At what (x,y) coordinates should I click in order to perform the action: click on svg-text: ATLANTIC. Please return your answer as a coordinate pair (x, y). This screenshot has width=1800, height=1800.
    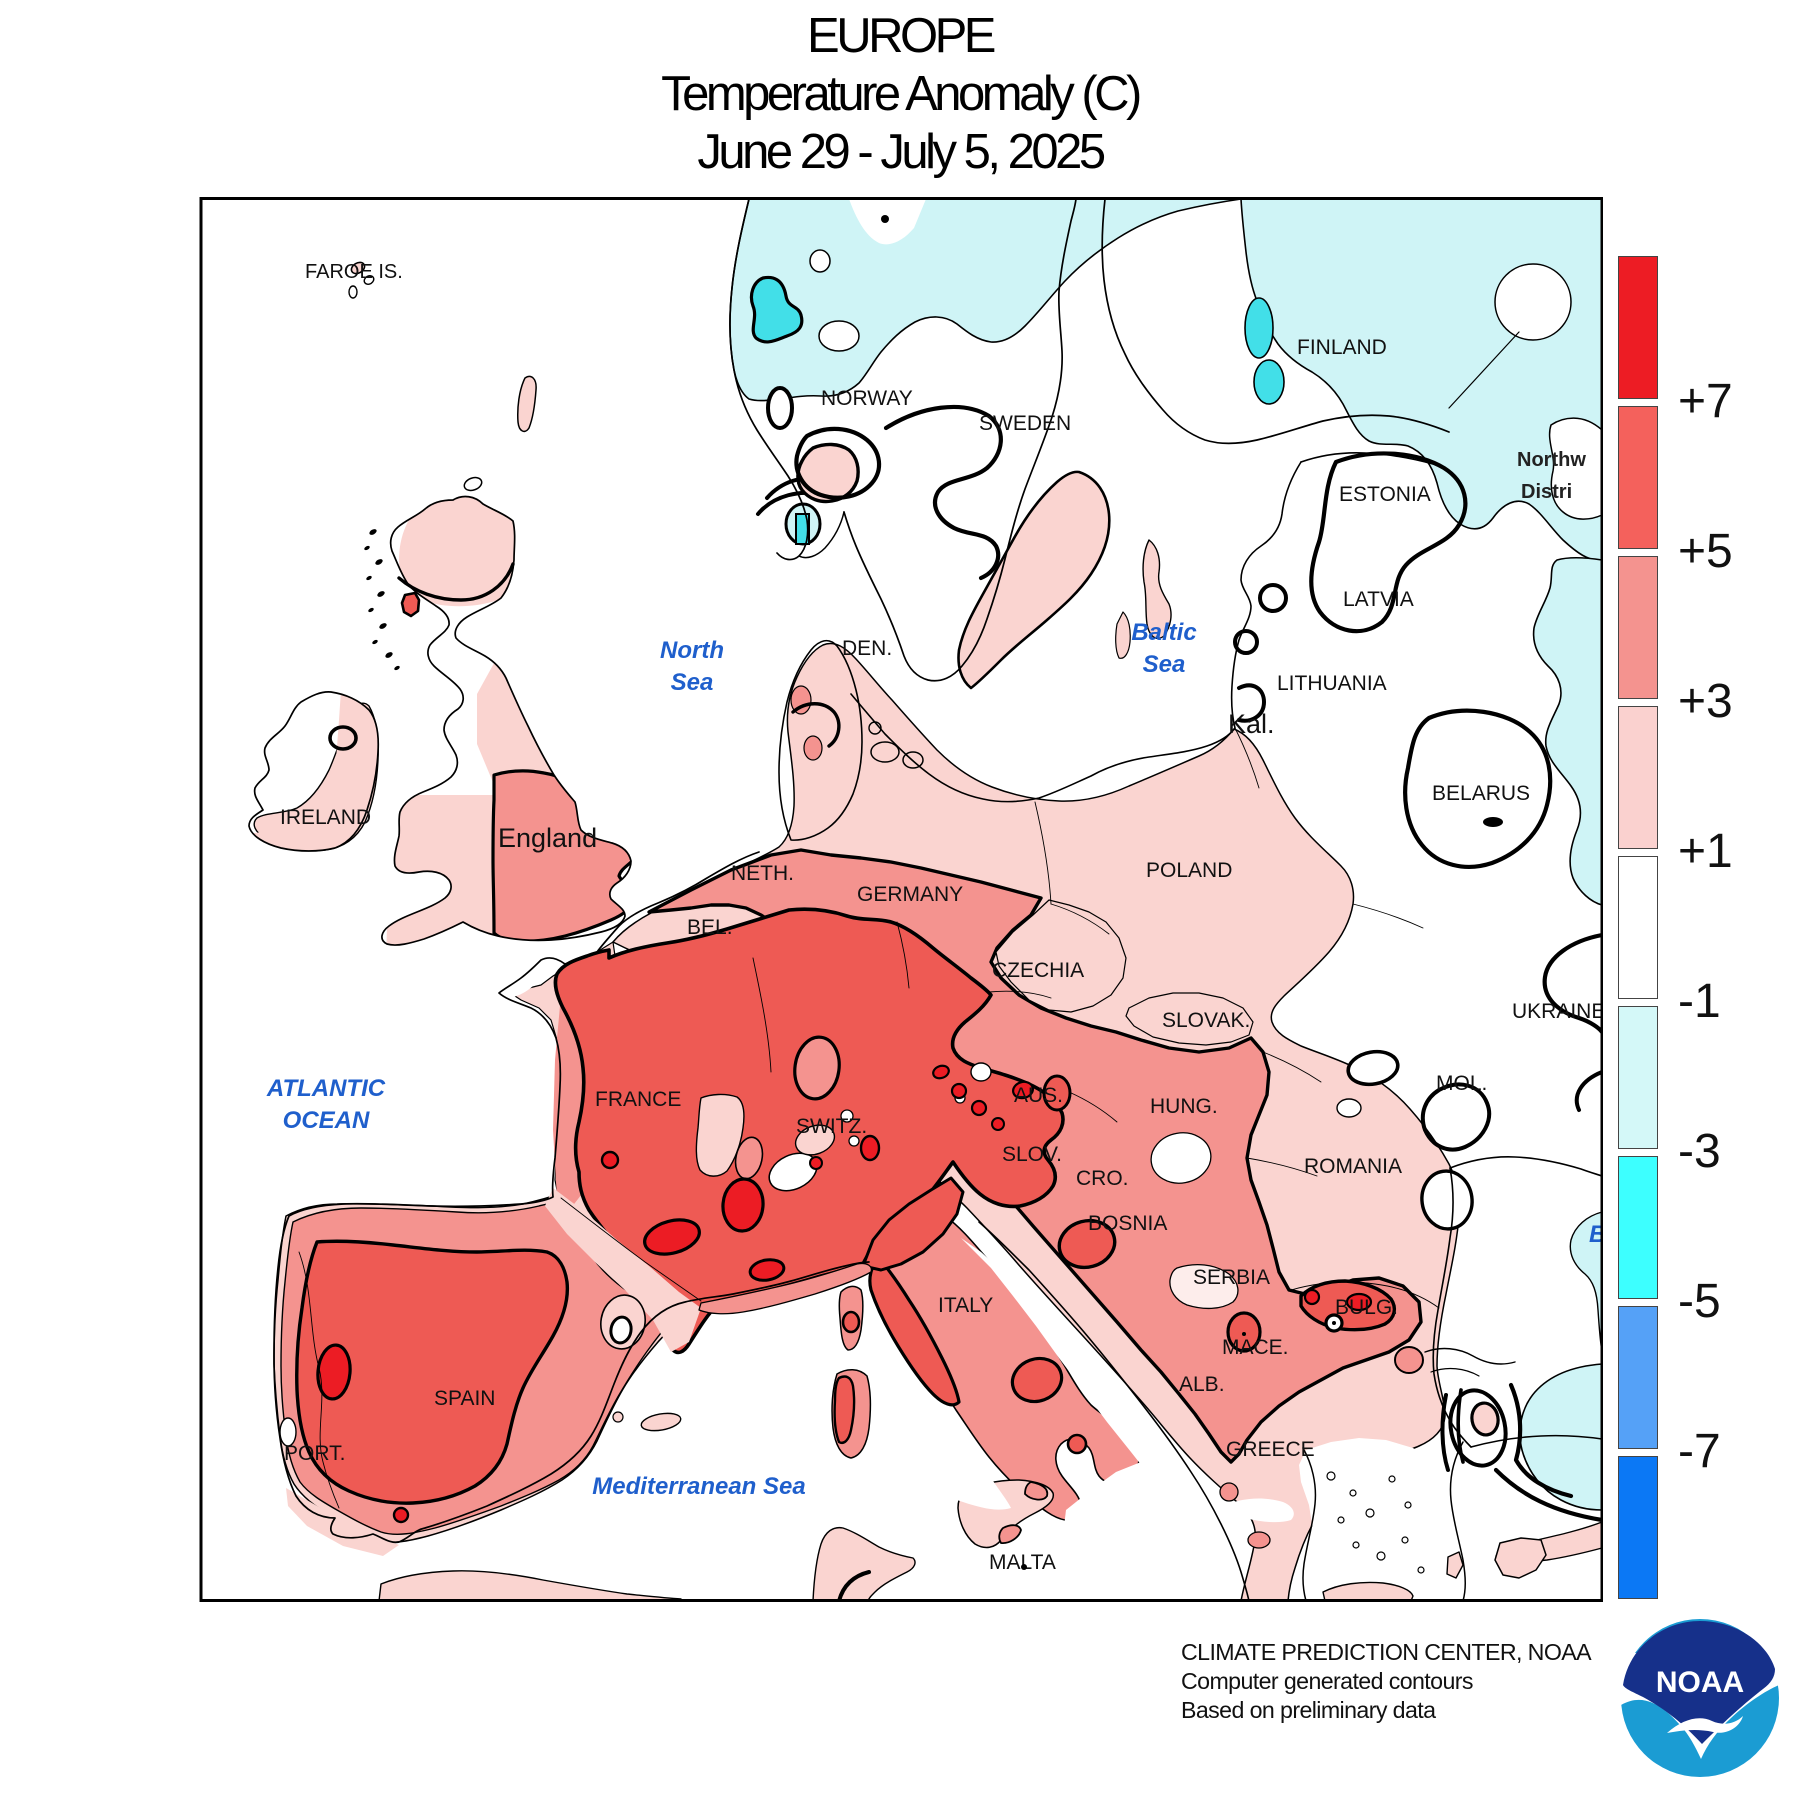
    Looking at the image, I should click on (326, 1088).